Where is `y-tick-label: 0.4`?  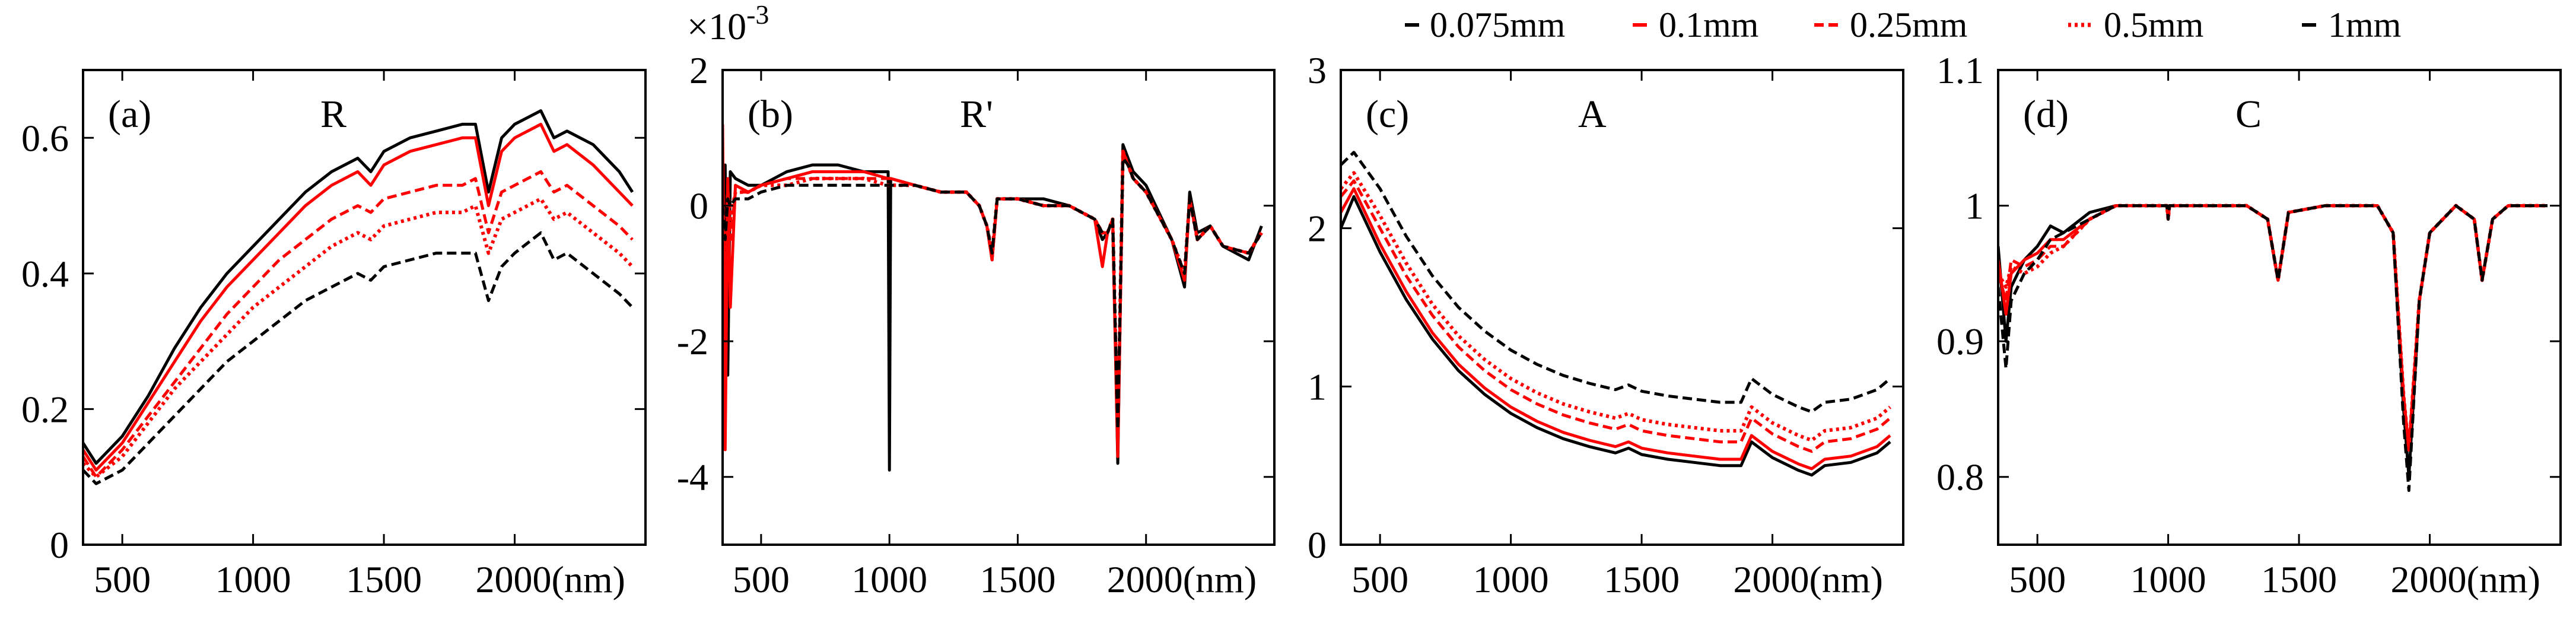 y-tick-label: 0.4 is located at coordinates (45, 274).